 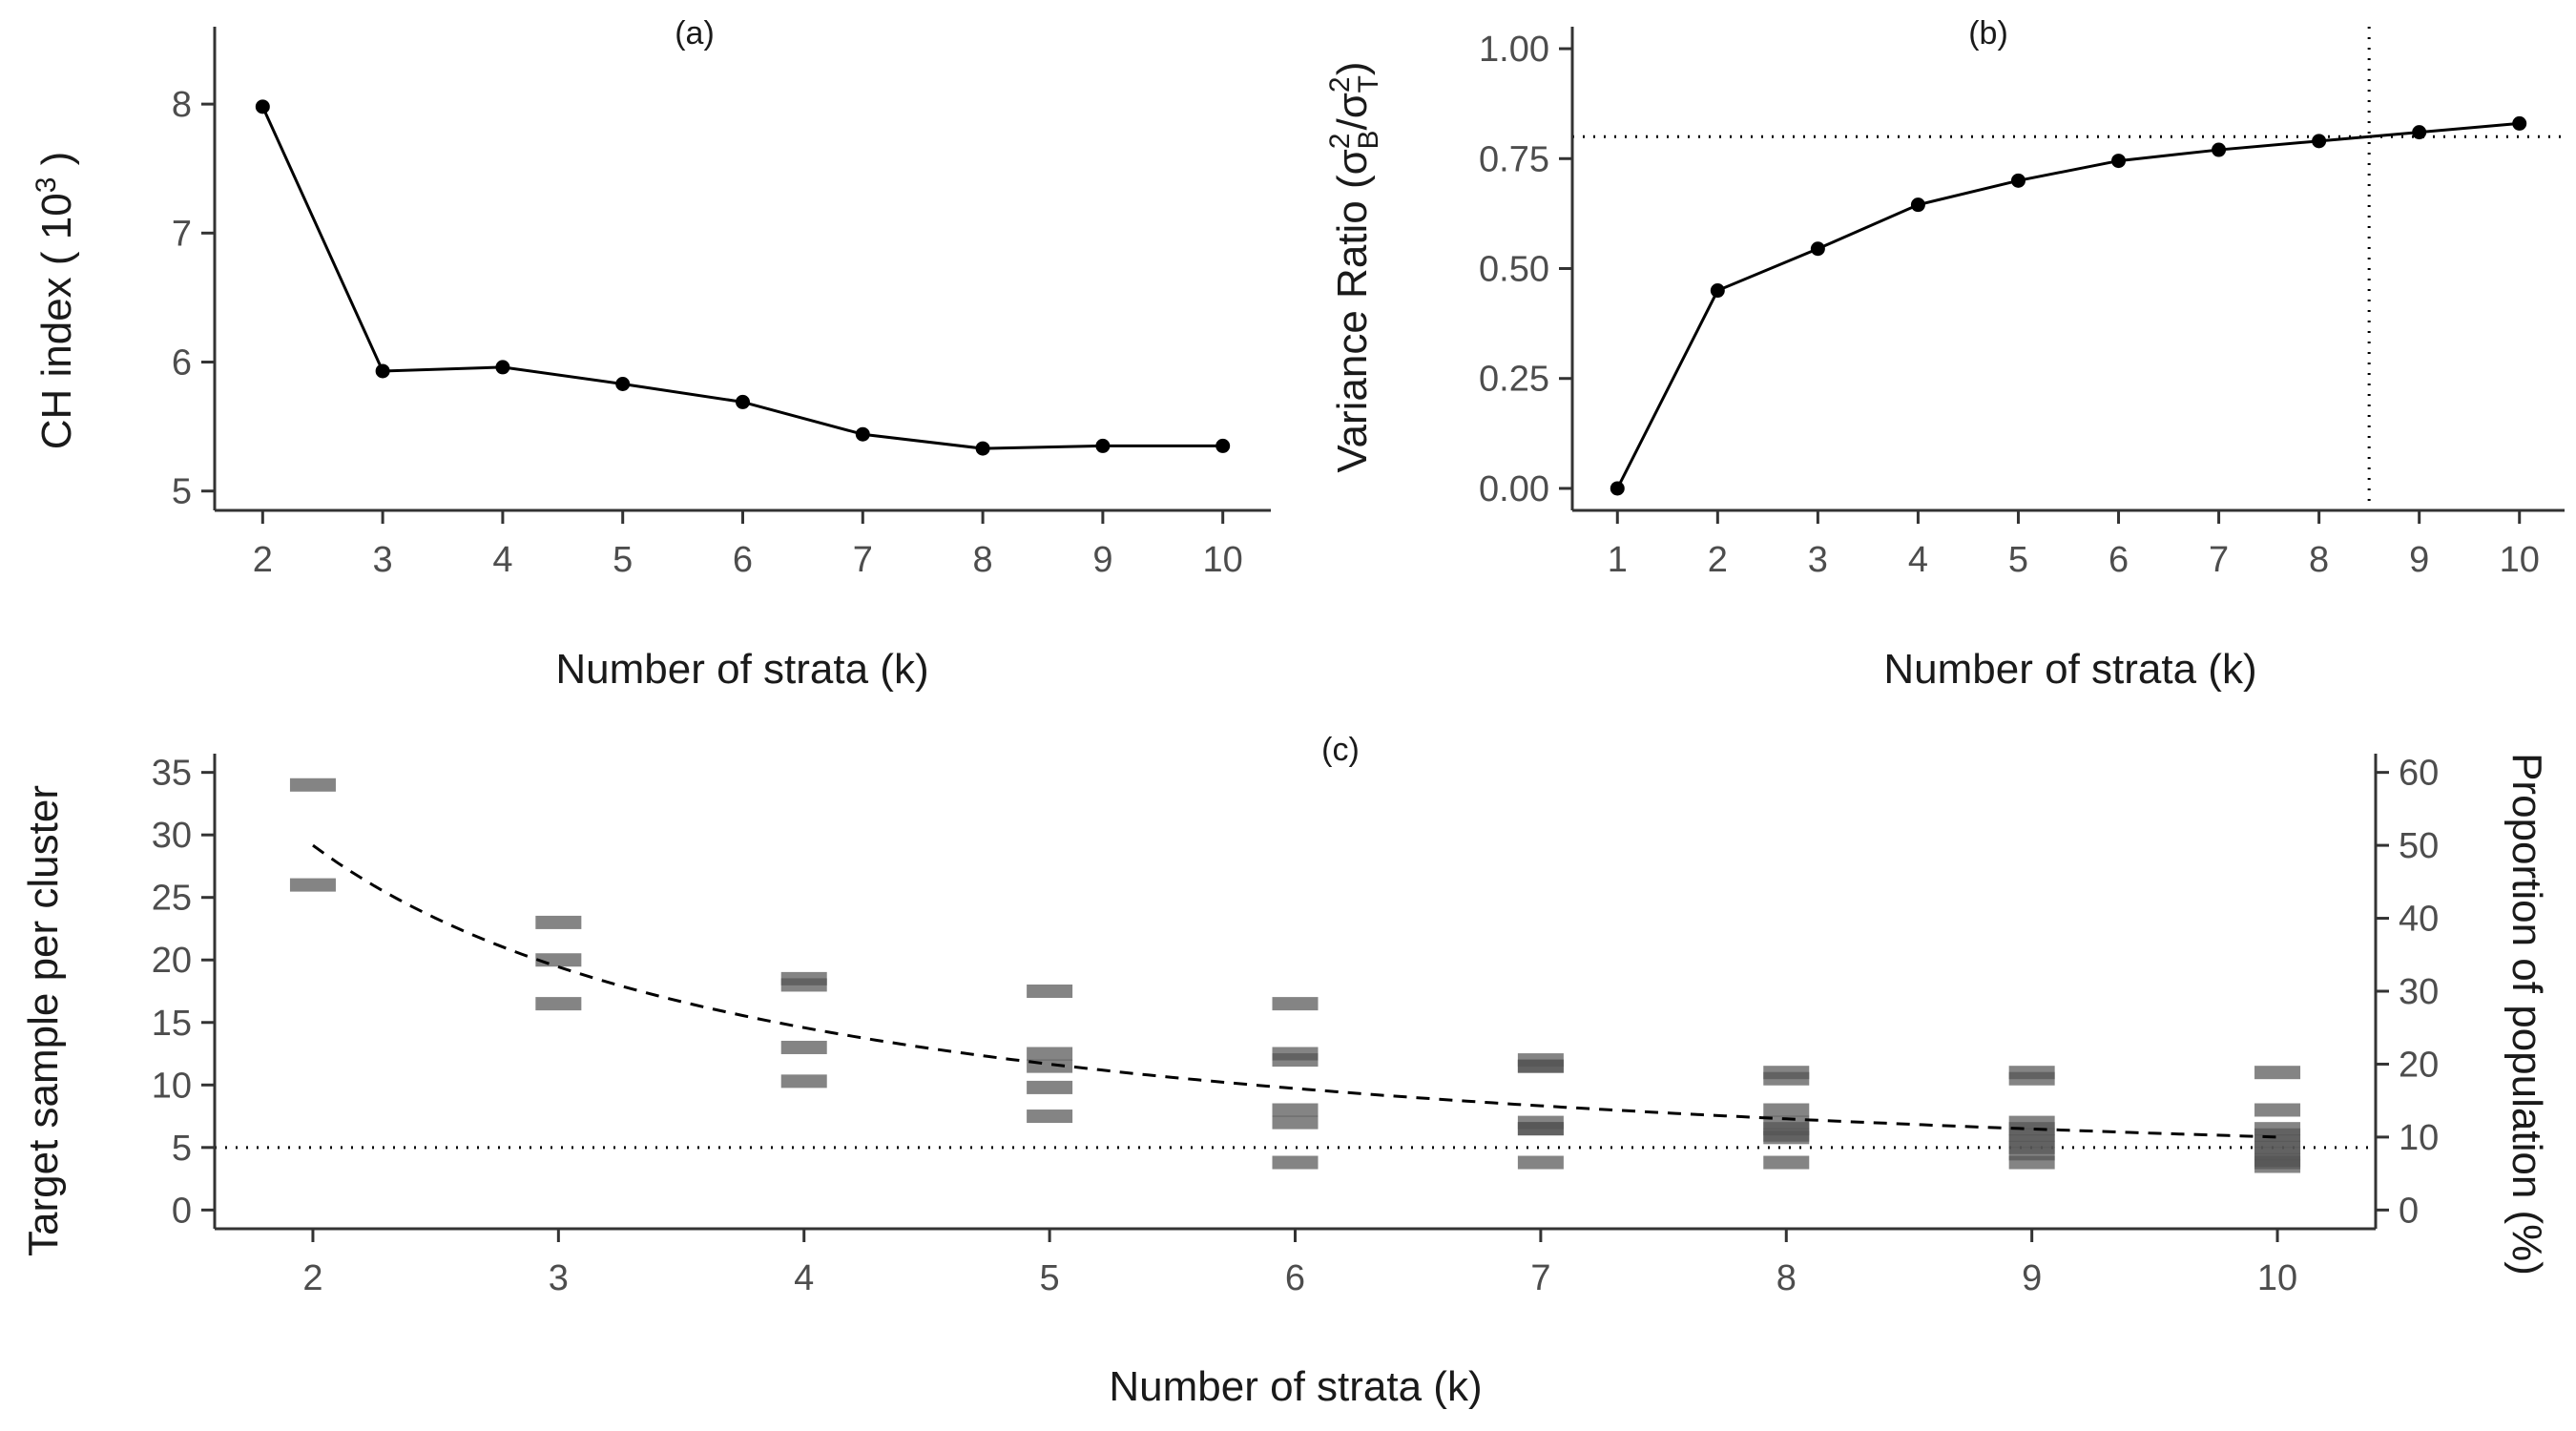 What do you see at coordinates (2277, 1278) in the screenshot?
I see `panel-c-x-tick-label: 10` at bounding box center [2277, 1278].